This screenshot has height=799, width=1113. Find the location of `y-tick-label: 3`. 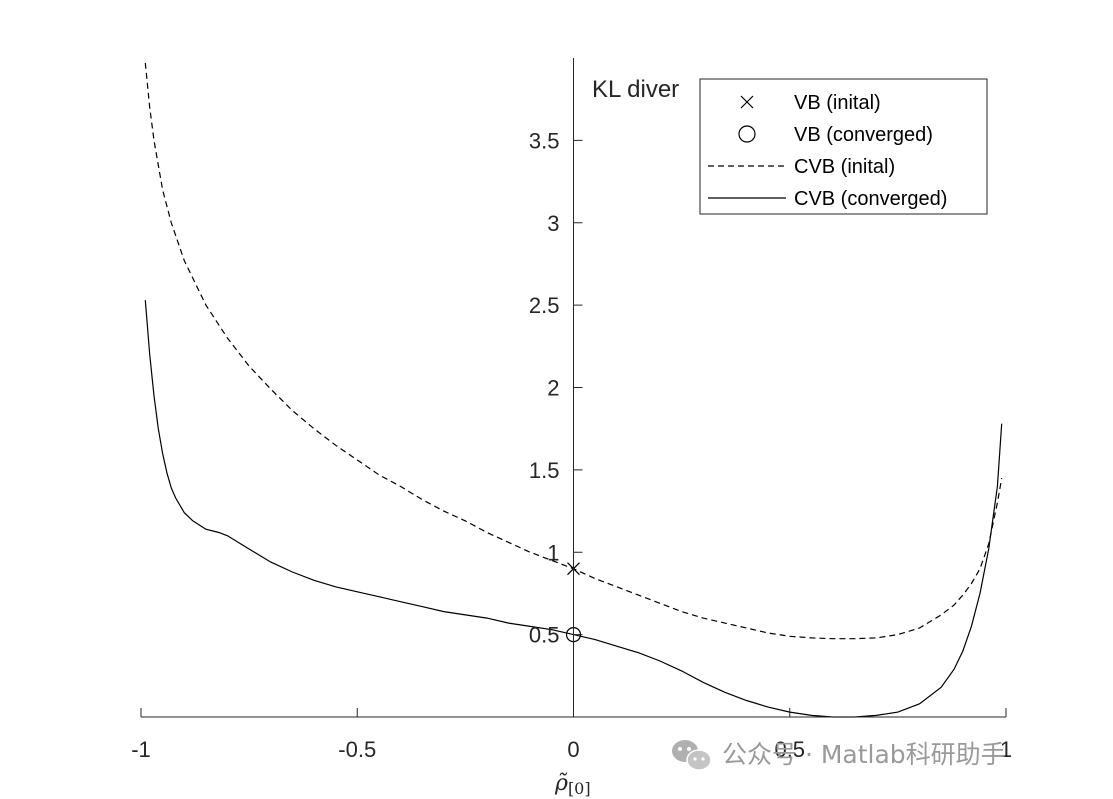

y-tick-label: 3 is located at coordinates (553, 223).